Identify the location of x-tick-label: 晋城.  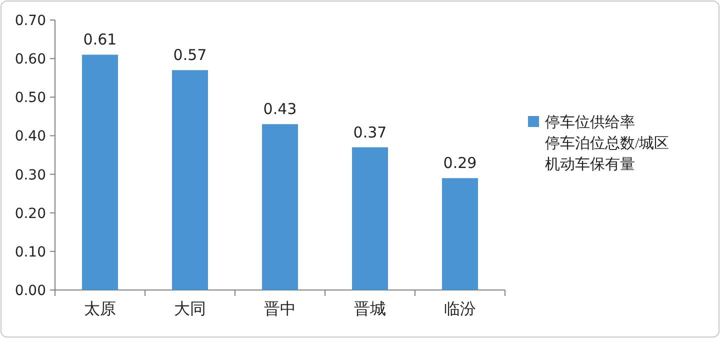
(370, 309).